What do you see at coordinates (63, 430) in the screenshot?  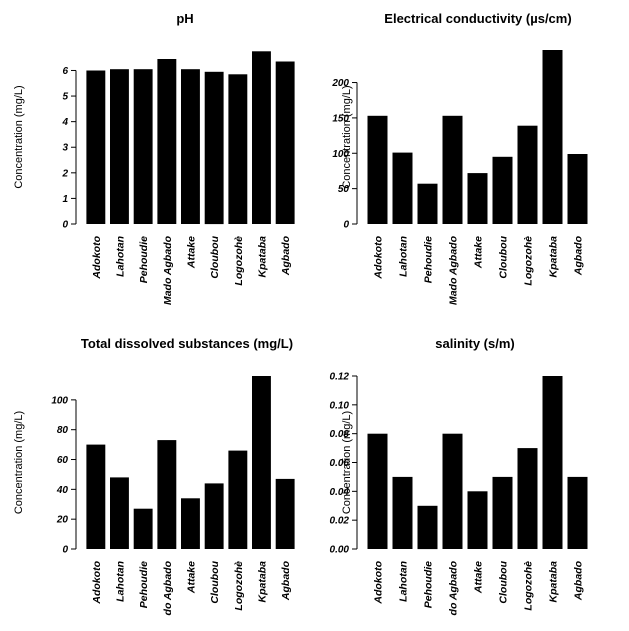 I see `y-tick-label: 80` at bounding box center [63, 430].